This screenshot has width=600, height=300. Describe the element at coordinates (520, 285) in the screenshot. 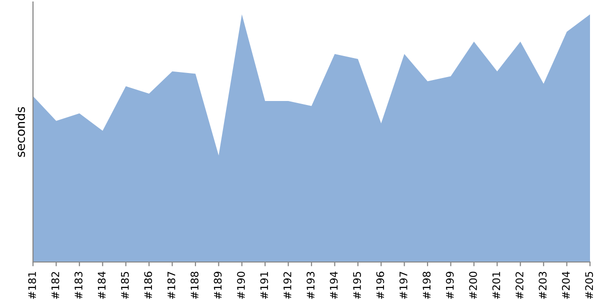

I see `x-tick-label: #202` at that location.